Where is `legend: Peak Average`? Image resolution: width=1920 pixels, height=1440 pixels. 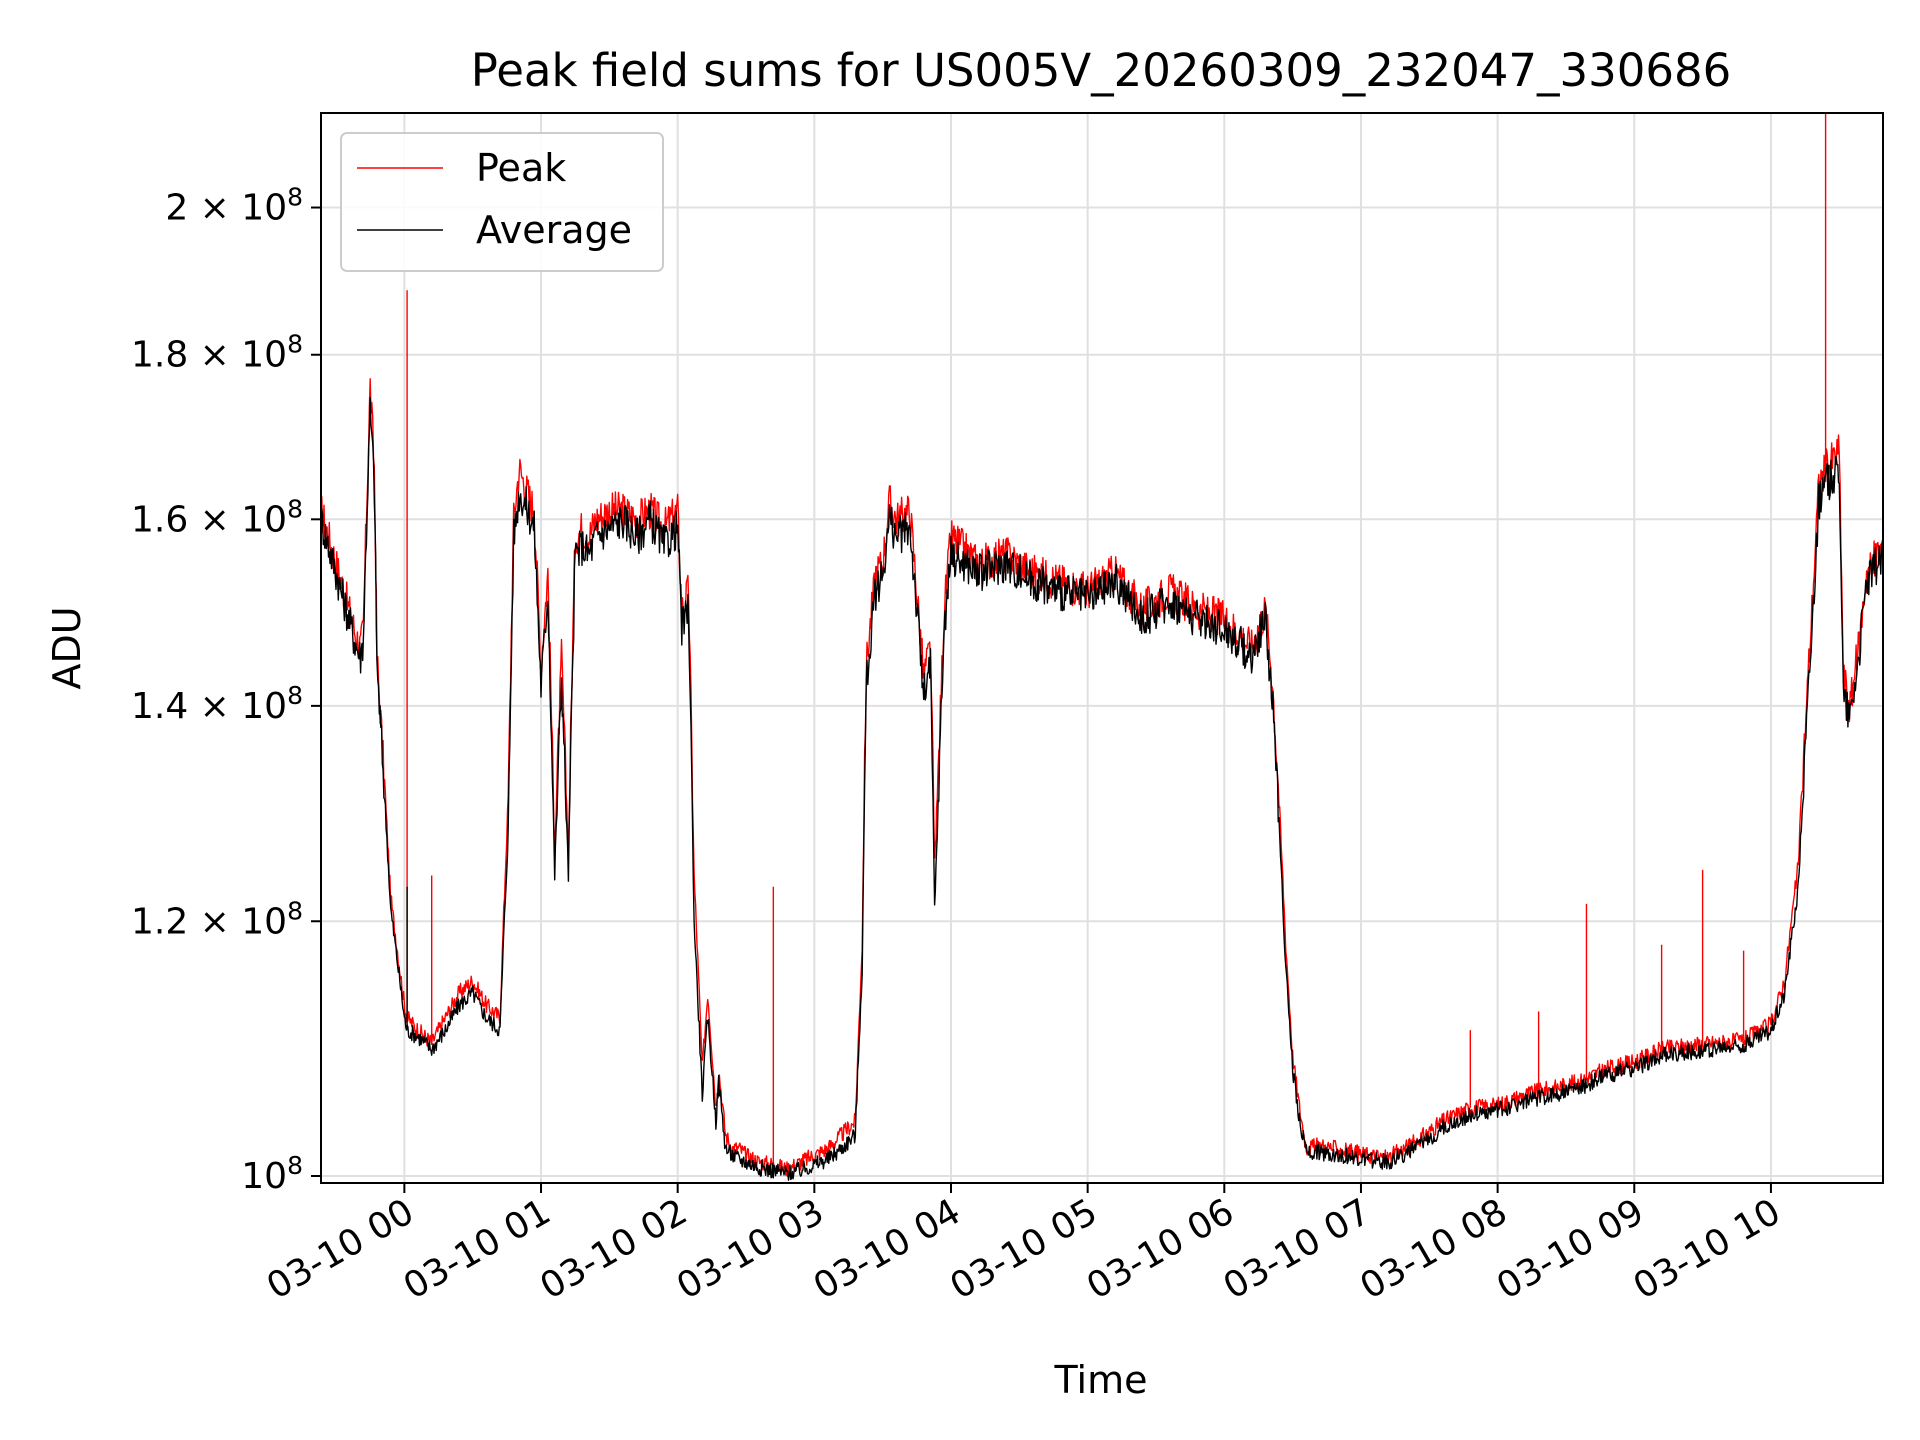 legend: Peak Average is located at coordinates (502, 202).